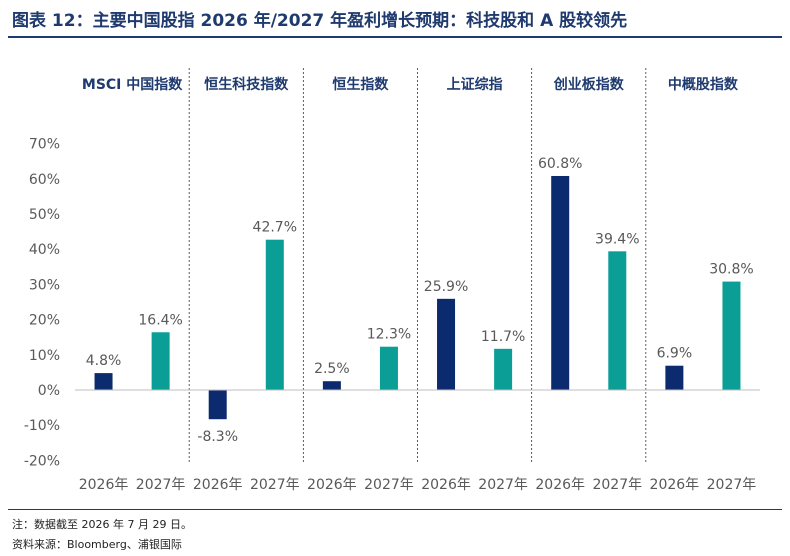 The height and width of the screenshot is (556, 790). What do you see at coordinates (332, 369) in the screenshot?
I see `data-label: 2.5%` at bounding box center [332, 369].